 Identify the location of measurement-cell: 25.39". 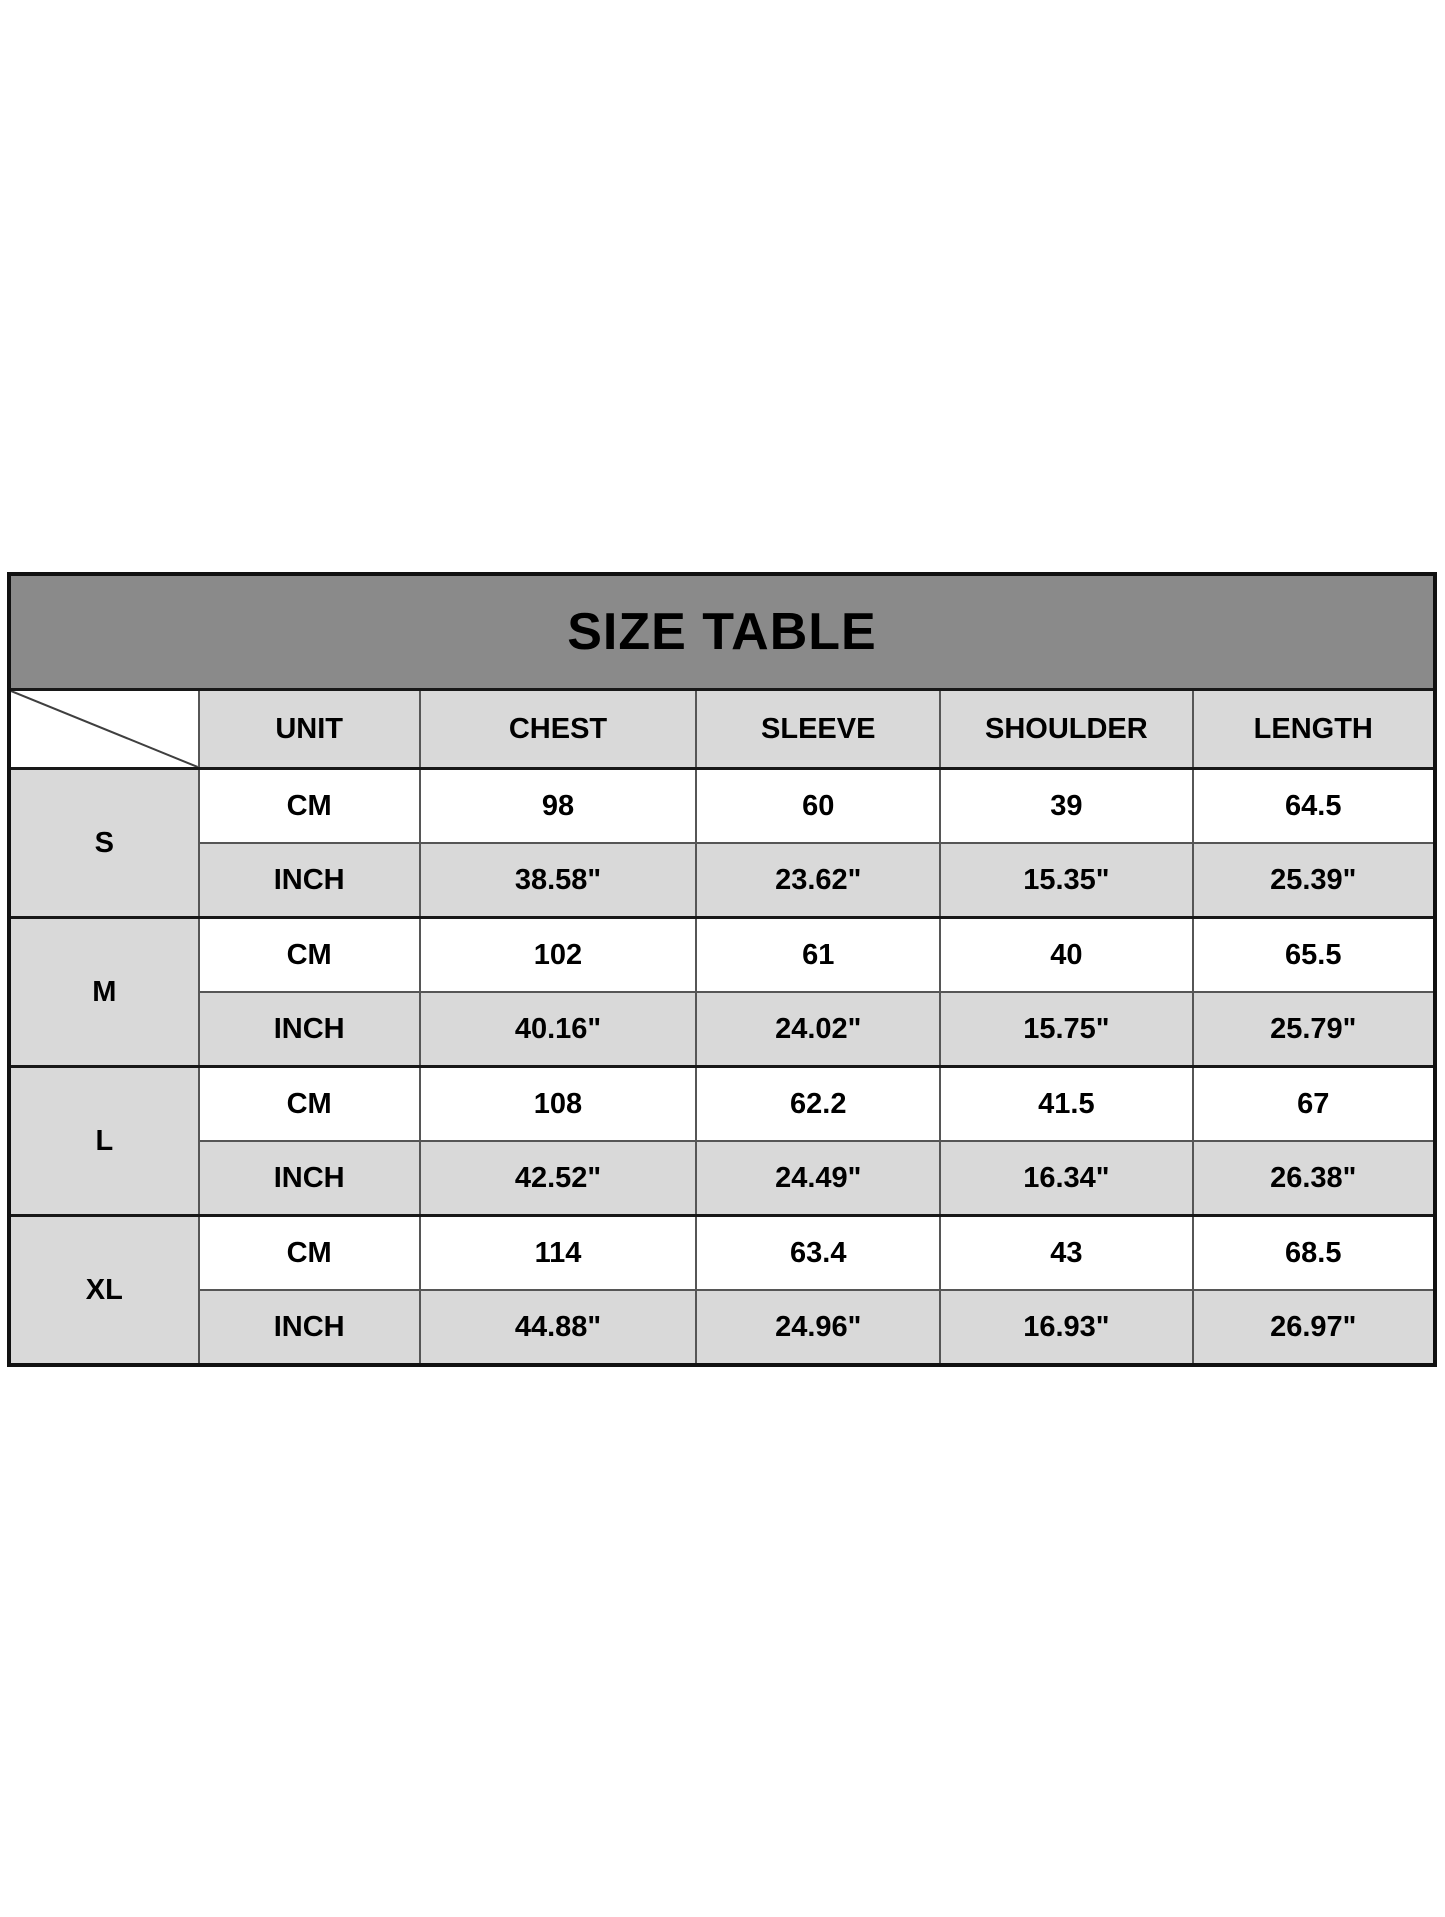
(1314, 880).